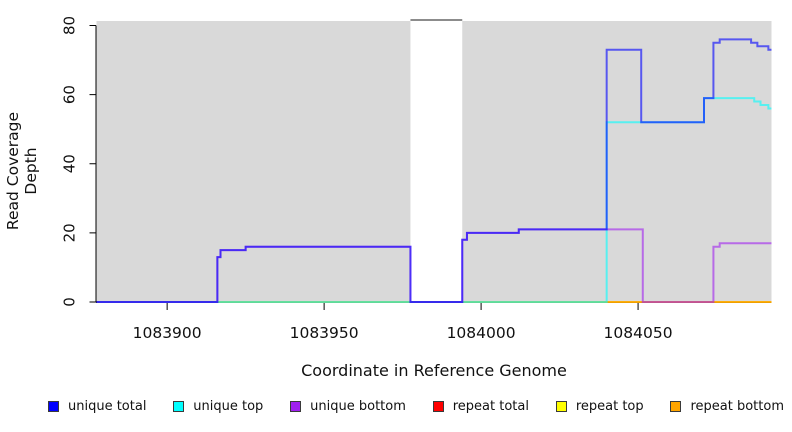 This screenshot has height=432, width=792. I want to click on legend-swatch-repeat-top, so click(561, 406).